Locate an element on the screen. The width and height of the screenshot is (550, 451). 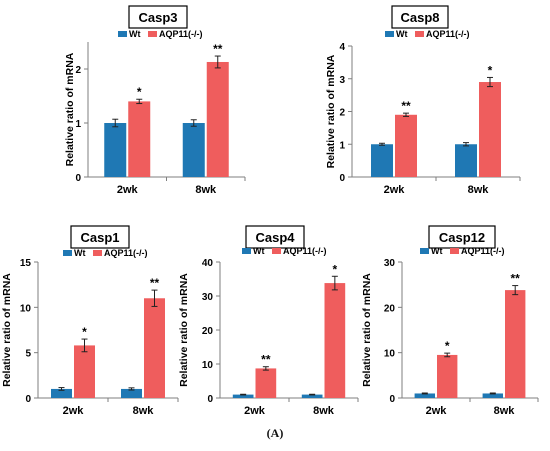
chart-title: Casp8 is located at coordinates (419, 17).